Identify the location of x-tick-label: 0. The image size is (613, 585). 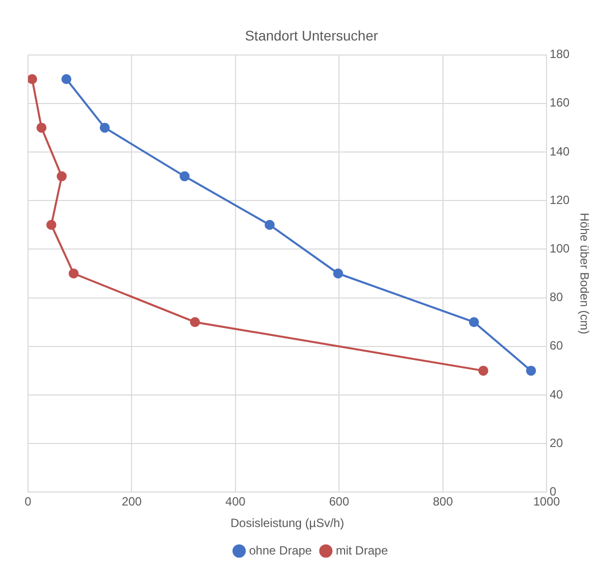
(28, 501).